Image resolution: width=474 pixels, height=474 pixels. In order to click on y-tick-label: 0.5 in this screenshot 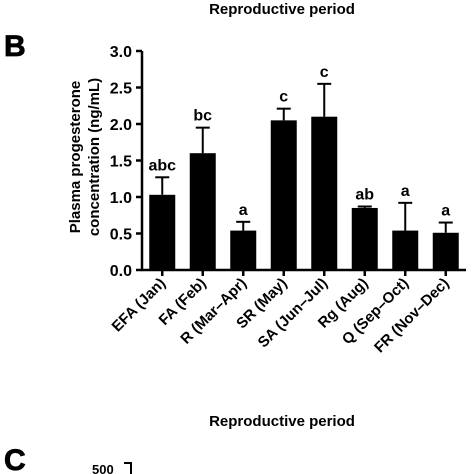, I will do `click(121, 235)`.